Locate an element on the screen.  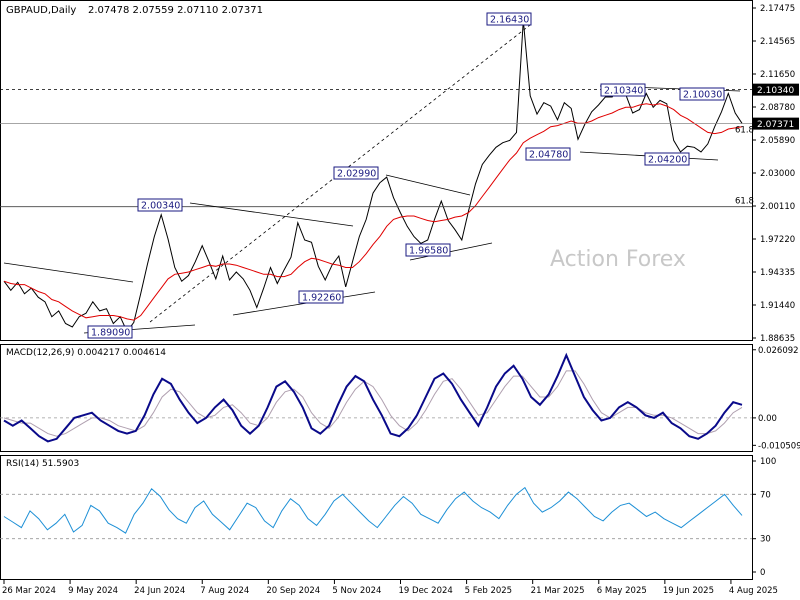
macd-line is located at coordinates (373, 397).